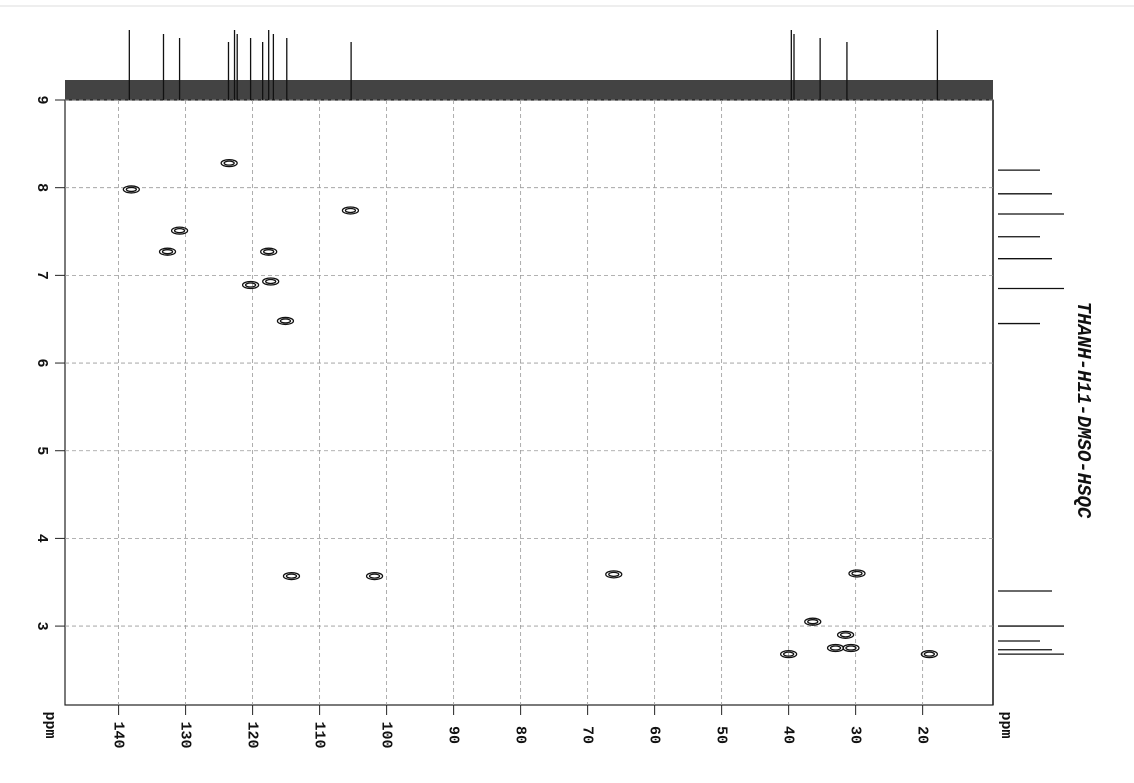  I want to click on x-tick-label: 60, so click(654, 735).